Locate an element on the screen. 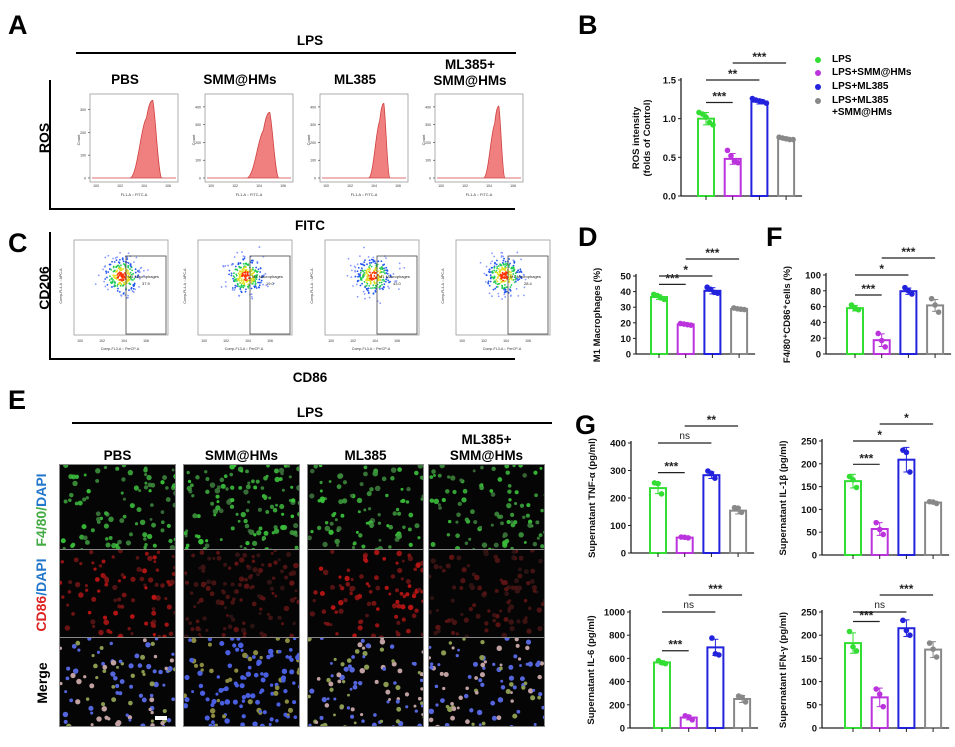 This screenshot has width=955, height=747. legend-label-2: LPS+ML385 is located at coordinates (860, 86).